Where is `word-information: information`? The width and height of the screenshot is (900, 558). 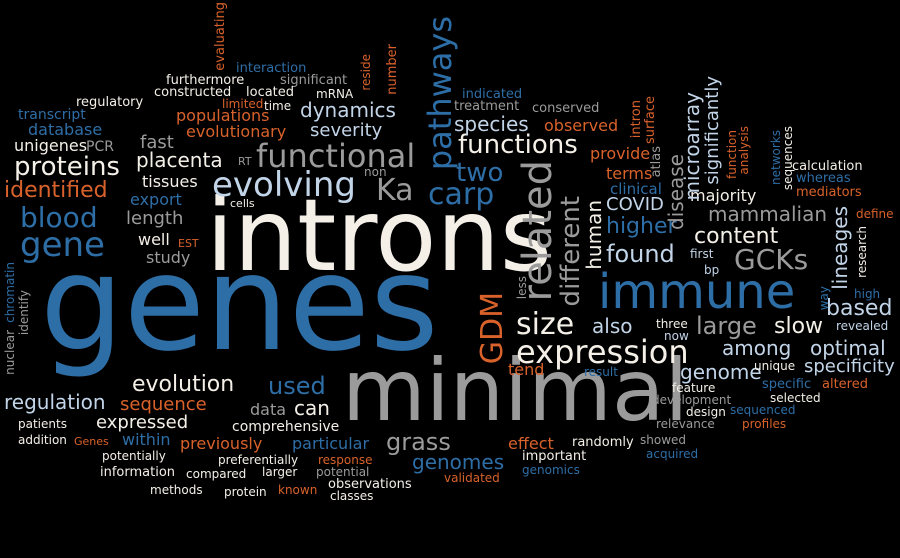 word-information: information is located at coordinates (138, 472).